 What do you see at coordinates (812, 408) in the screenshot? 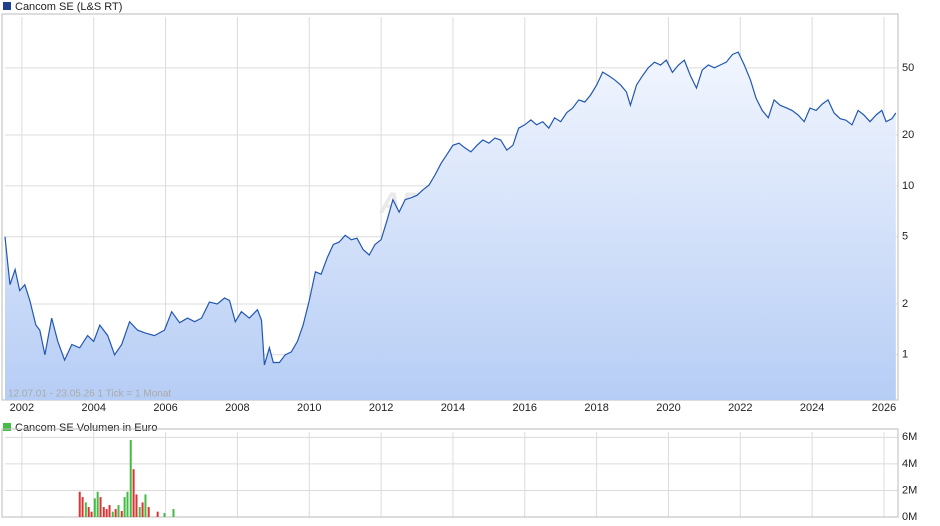
I see `x-tick-label: 2024` at bounding box center [812, 408].